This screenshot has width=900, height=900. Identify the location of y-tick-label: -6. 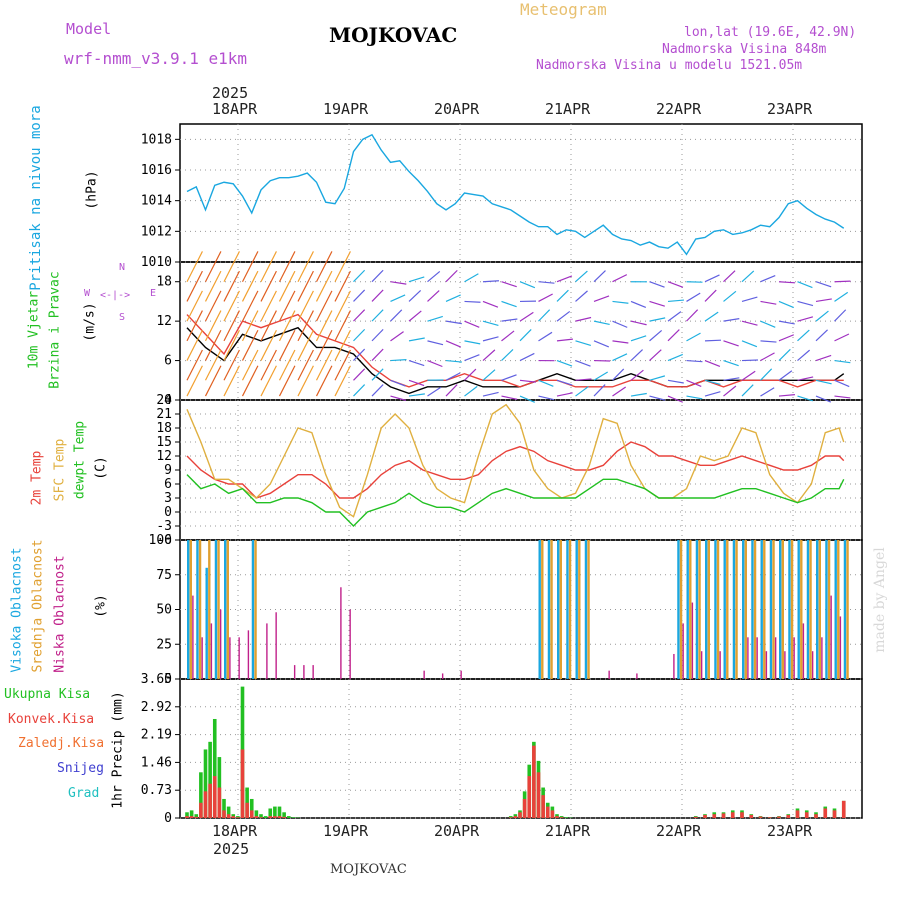
(164, 540).